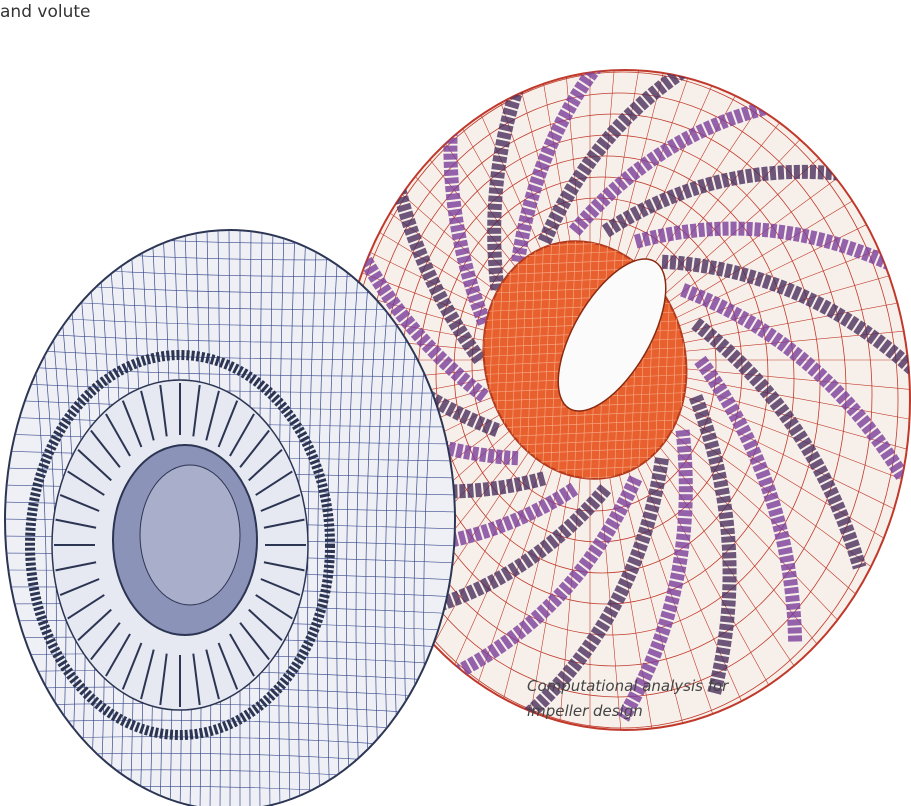  Describe the element at coordinates (190, 535) in the screenshot. I see `volute-eye-inner` at that location.